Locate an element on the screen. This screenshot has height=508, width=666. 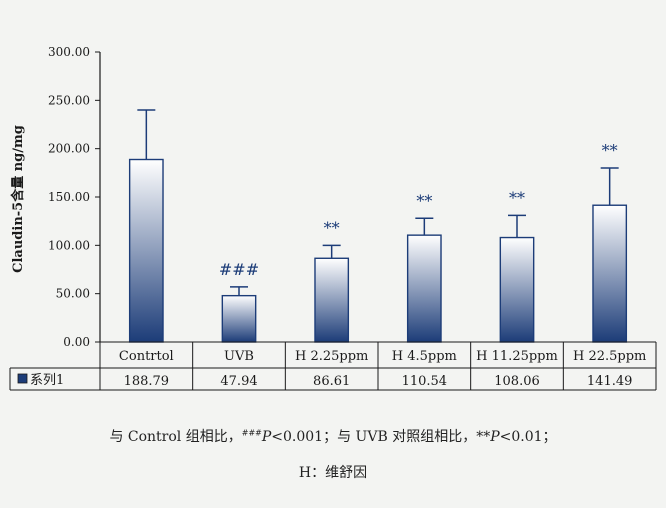
y-tick-label: 200.00 is located at coordinates (69, 149).